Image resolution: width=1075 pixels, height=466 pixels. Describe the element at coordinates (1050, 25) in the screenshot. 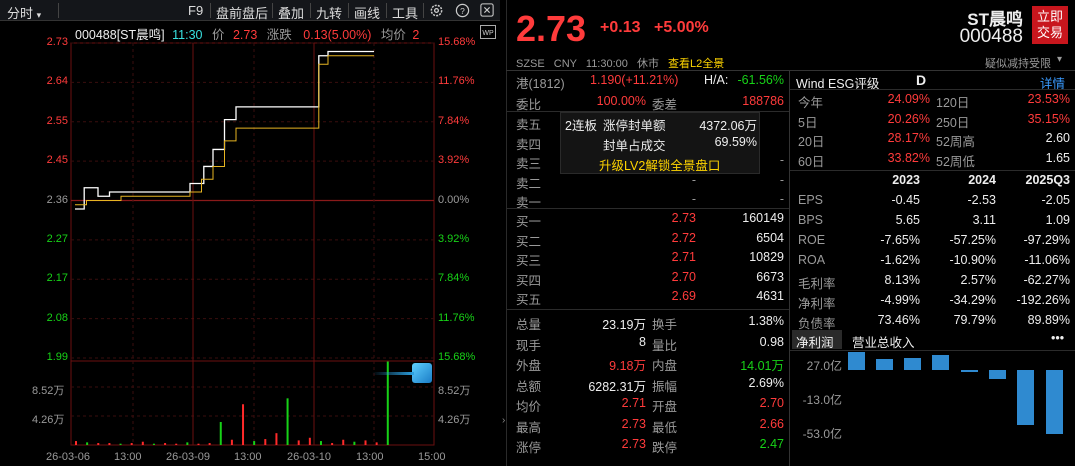

I see `trade-now-button: 立即交易` at that location.